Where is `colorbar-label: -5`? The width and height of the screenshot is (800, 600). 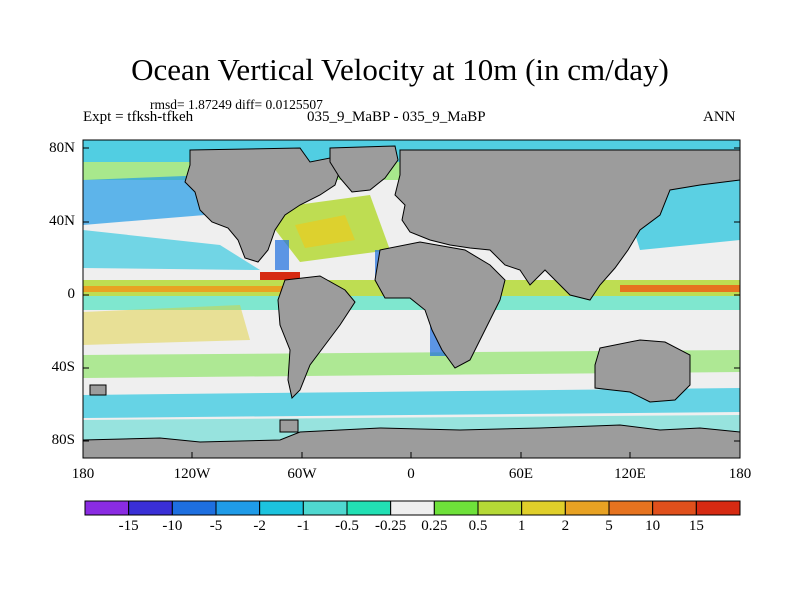 colorbar-label: -5 is located at coordinates (216, 526).